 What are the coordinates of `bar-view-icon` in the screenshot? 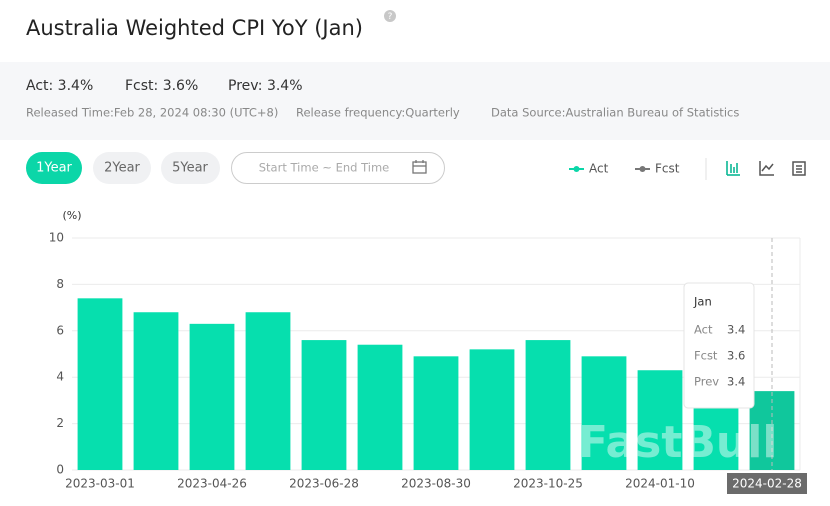 It's located at (733, 168).